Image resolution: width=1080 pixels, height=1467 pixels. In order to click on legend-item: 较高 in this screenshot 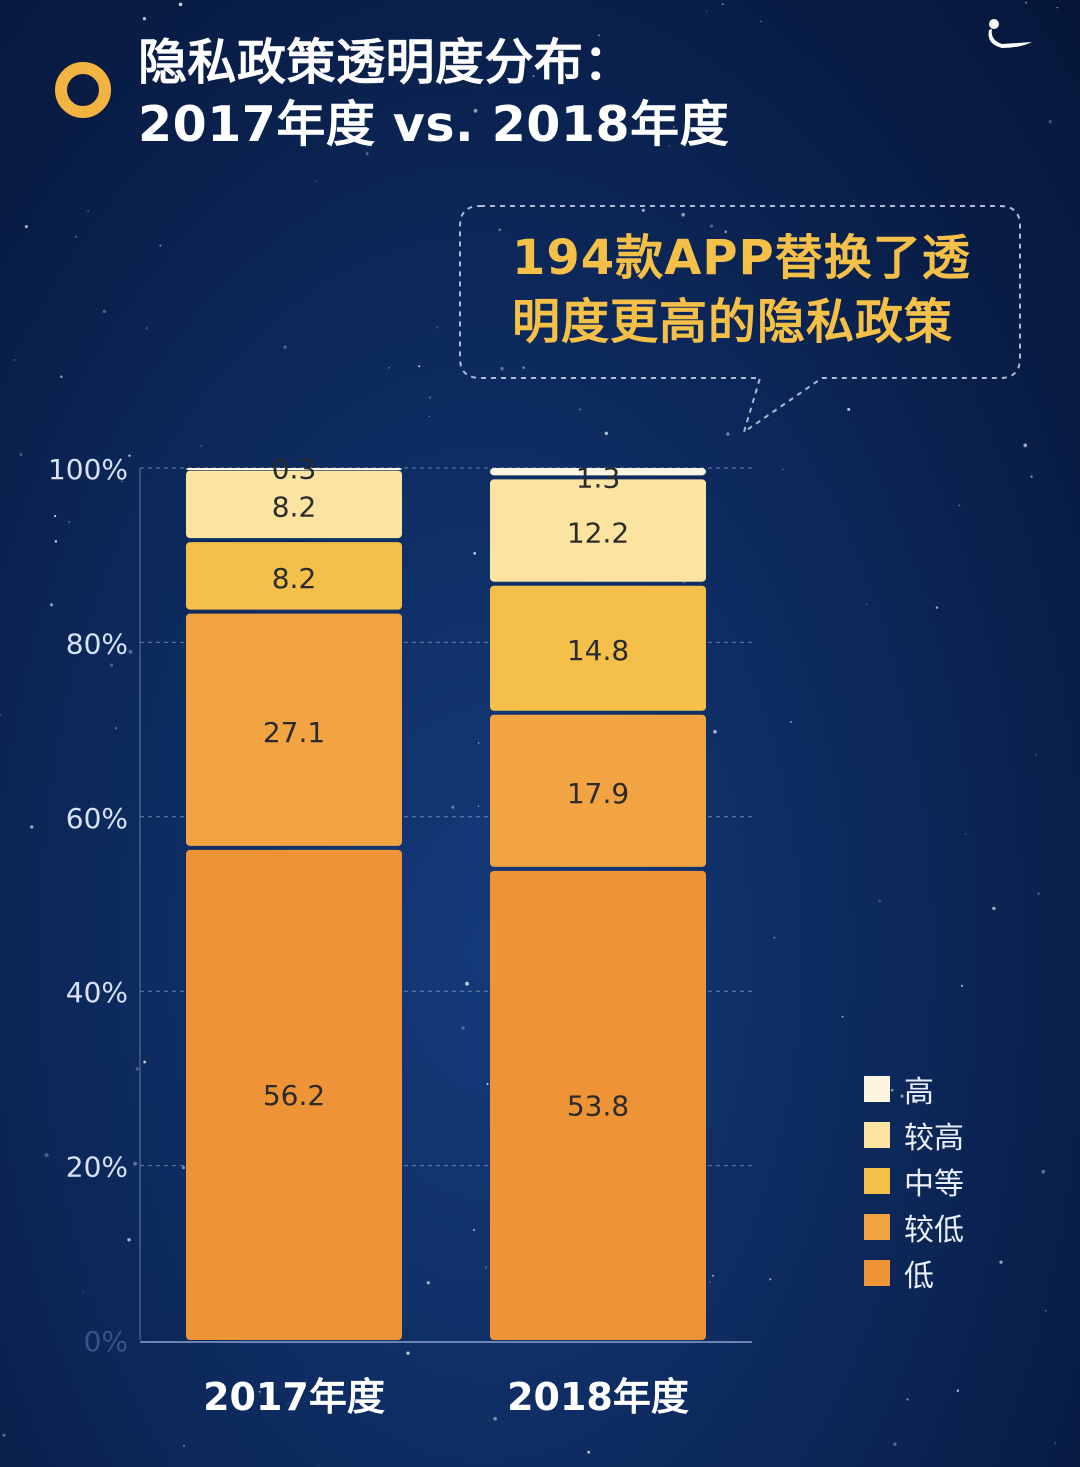, I will do `click(914, 1135)`.